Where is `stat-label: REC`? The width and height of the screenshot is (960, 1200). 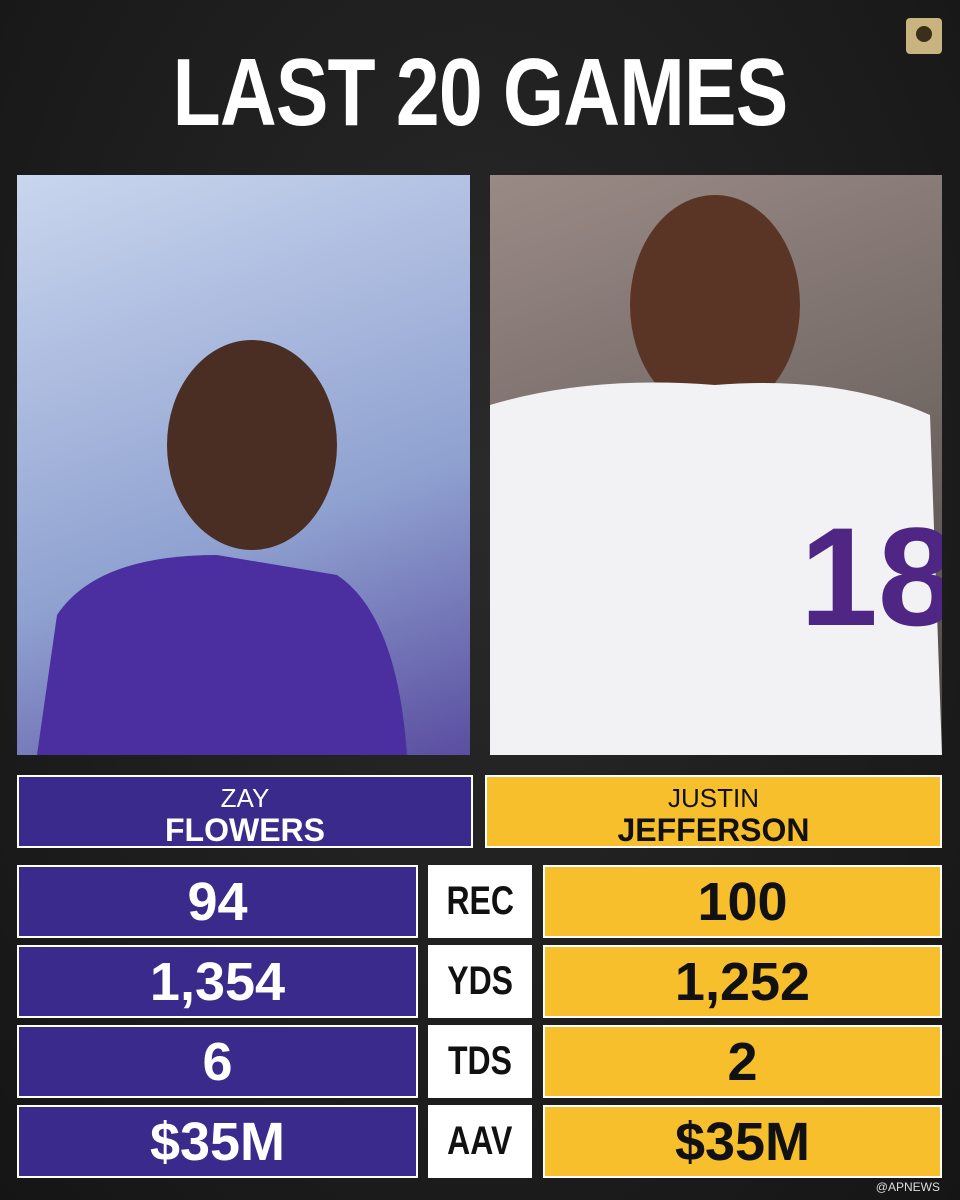
stat-label: REC is located at coordinates (480, 901).